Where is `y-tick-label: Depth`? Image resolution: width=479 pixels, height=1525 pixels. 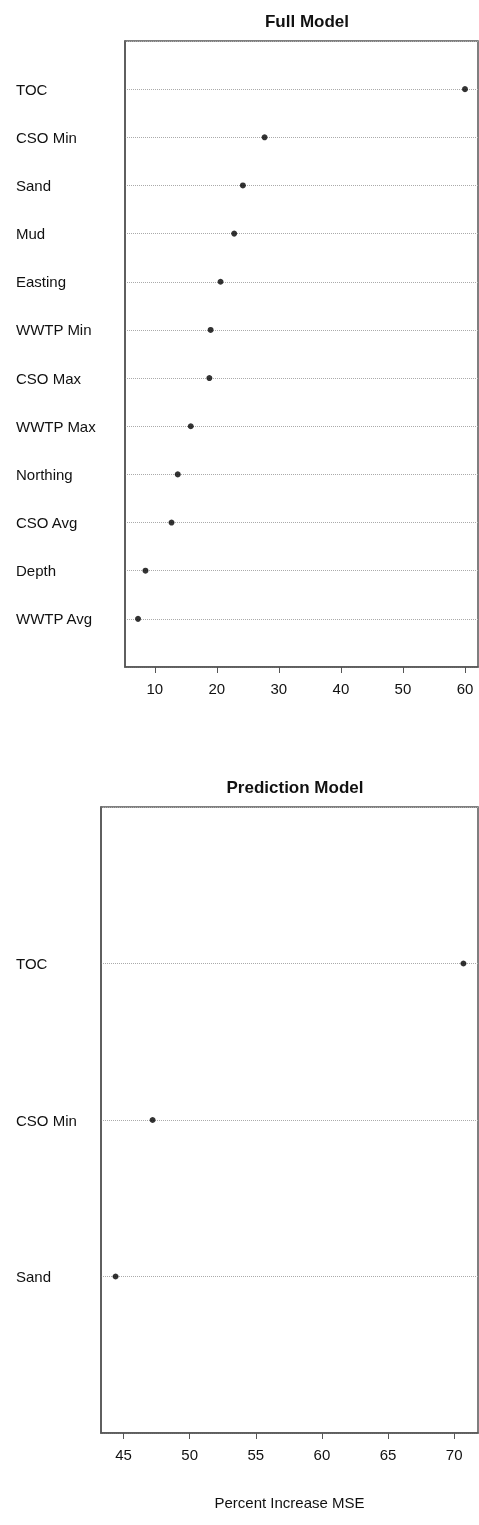 y-tick-label: Depth is located at coordinates (36, 571).